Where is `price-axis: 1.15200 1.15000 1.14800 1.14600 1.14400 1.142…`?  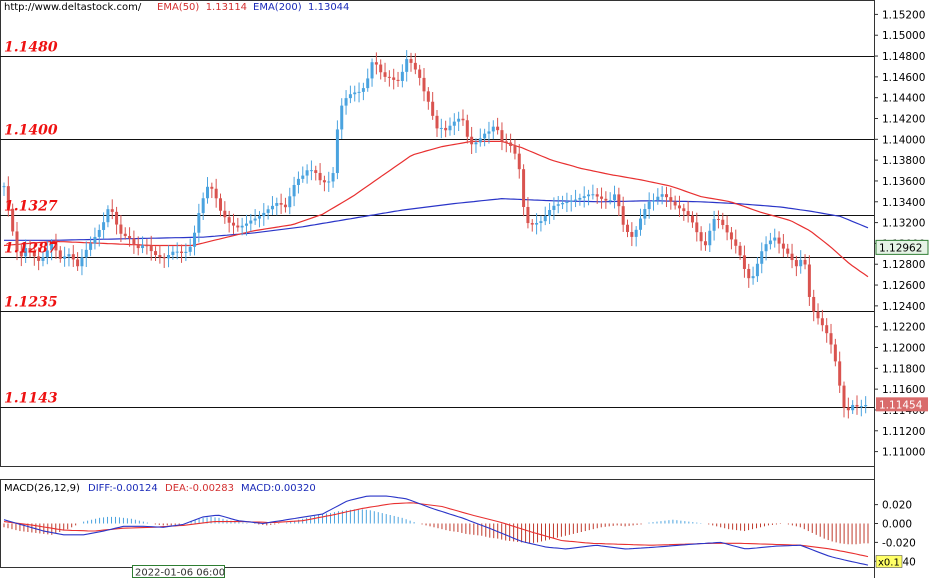
price-axis: 1.15200 1.15000 1.14800 1.14600 1.14400 1.142… is located at coordinates (901, 234).